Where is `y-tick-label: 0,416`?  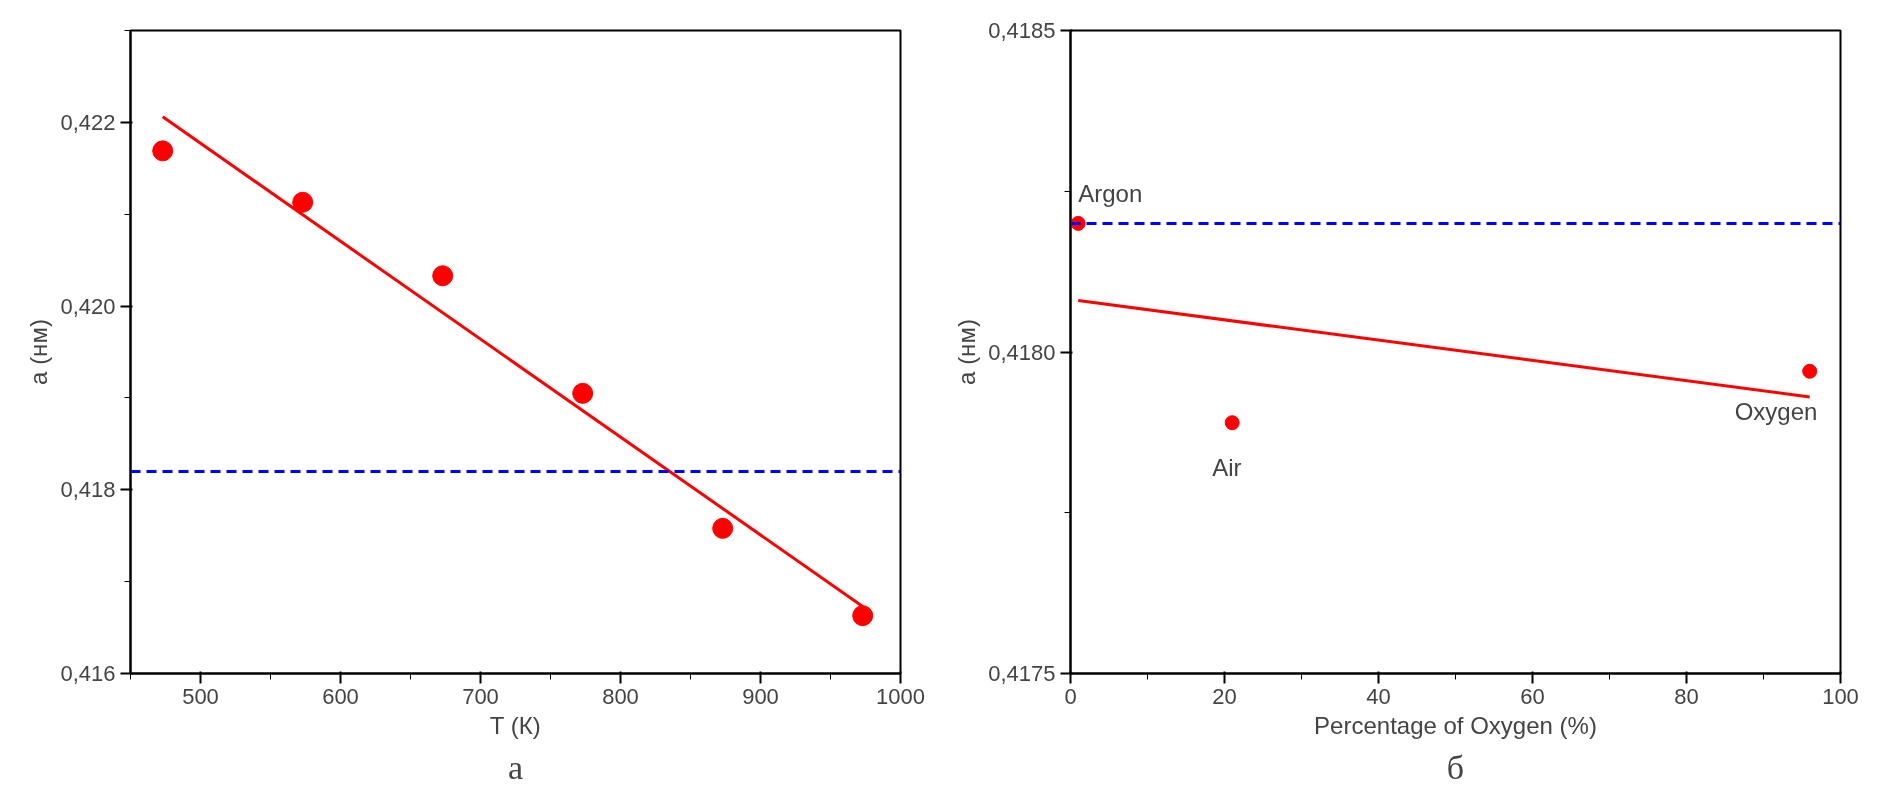 y-tick-label: 0,416 is located at coordinates (88, 673).